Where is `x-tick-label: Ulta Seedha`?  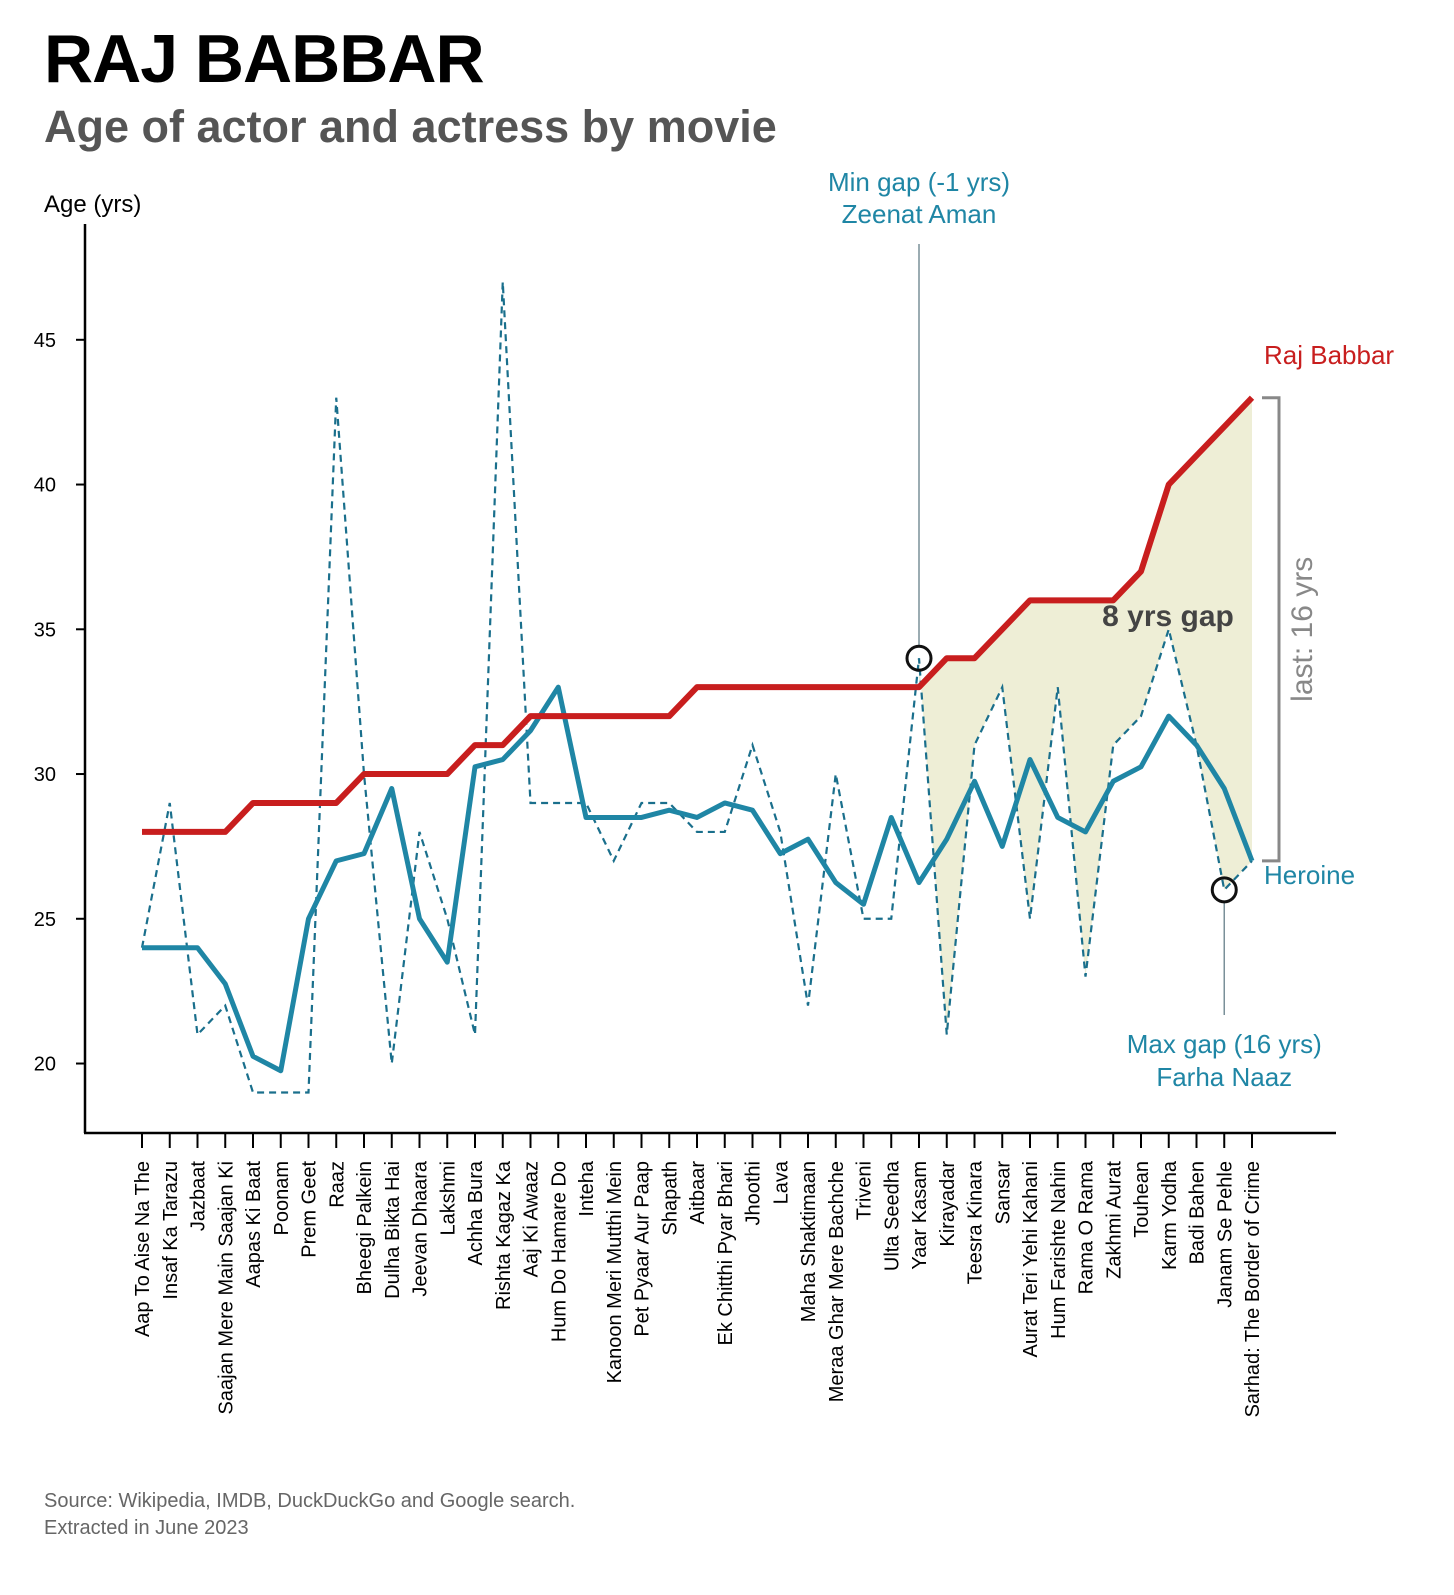
x-tick-label: Ulta Seedha is located at coordinates (892, 1215).